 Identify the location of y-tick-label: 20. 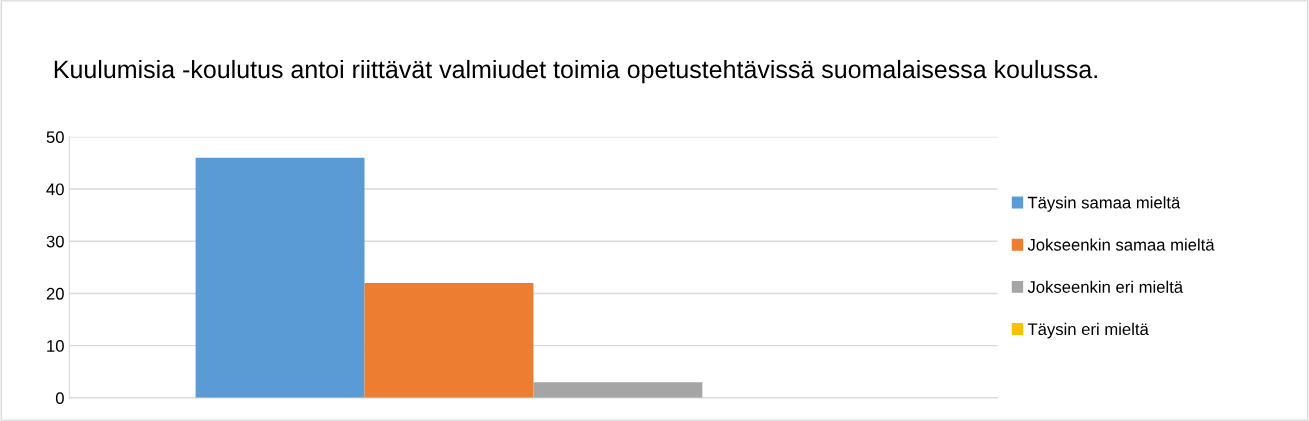
(55, 293).